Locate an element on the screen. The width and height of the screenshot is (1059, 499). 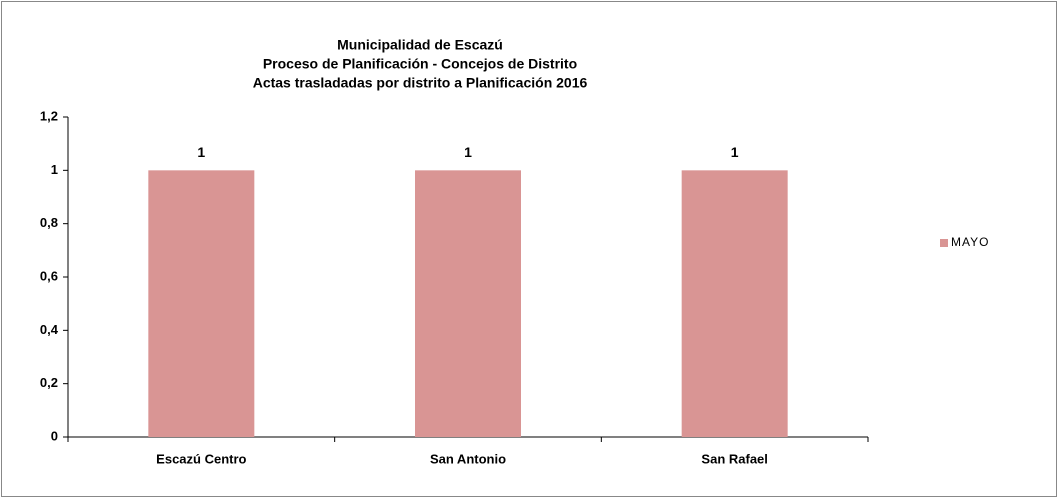
chart-title-line: Municipalidad de Escazú is located at coordinates (420, 45).